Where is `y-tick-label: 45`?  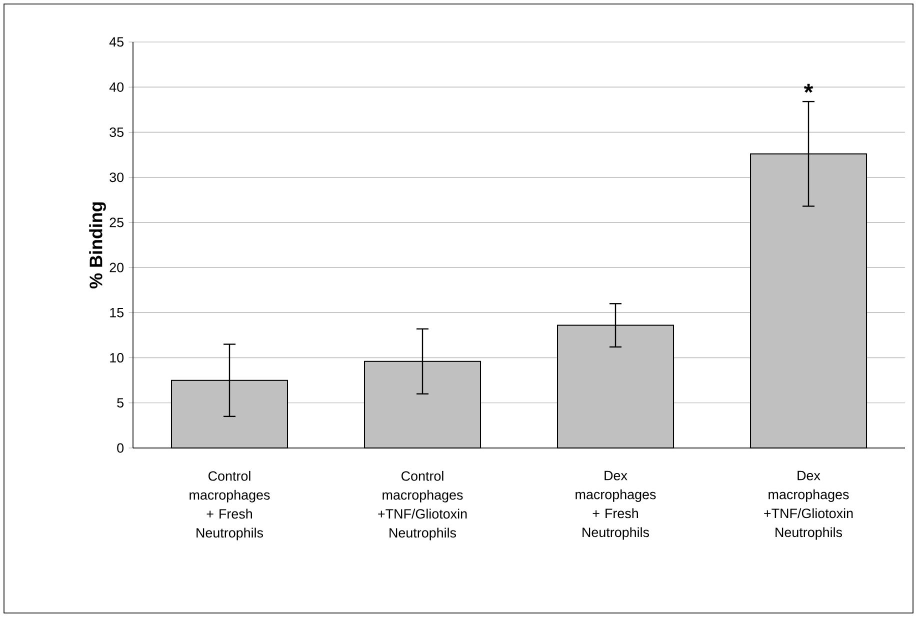
y-tick-label: 45 is located at coordinates (116, 42).